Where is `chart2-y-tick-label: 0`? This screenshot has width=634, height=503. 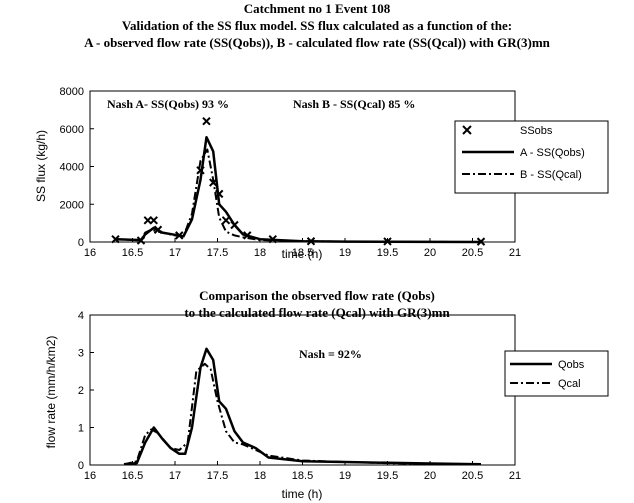
chart2-y-tick-label: 0 is located at coordinates (81, 466).